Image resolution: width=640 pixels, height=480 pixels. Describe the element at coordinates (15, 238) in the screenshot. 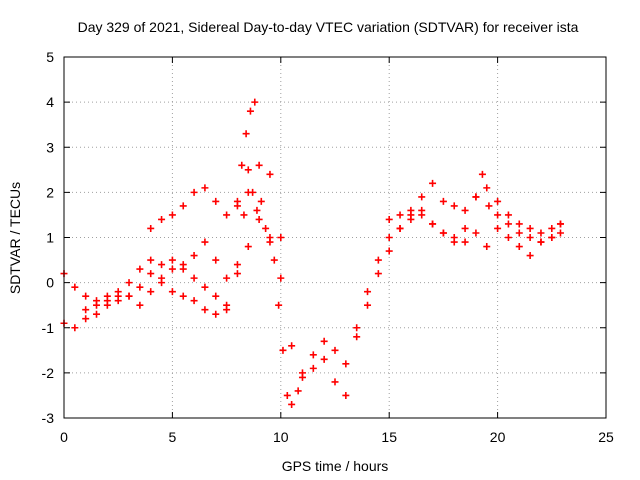

I see `y-axis-title: SDTVAR / TECUs` at that location.